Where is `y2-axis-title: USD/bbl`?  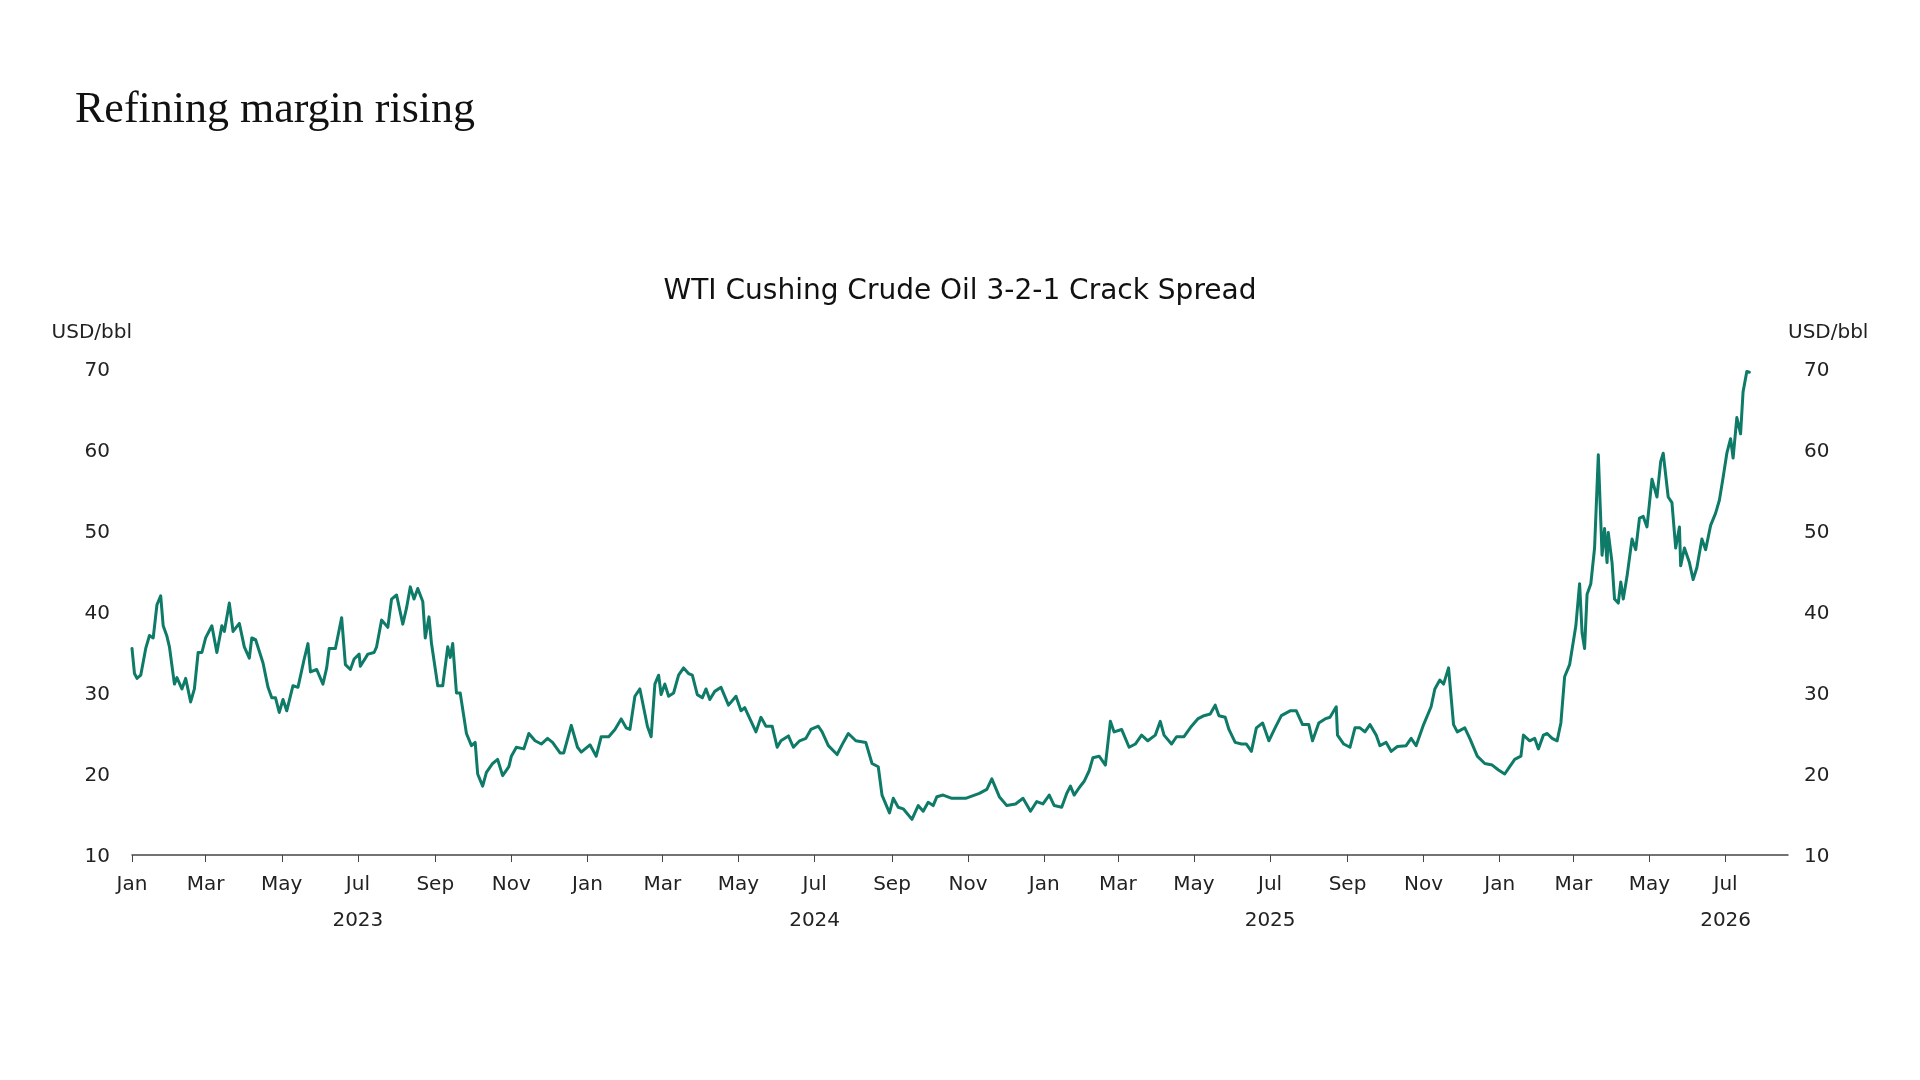
y2-axis-title: USD/bbl is located at coordinates (1828, 331).